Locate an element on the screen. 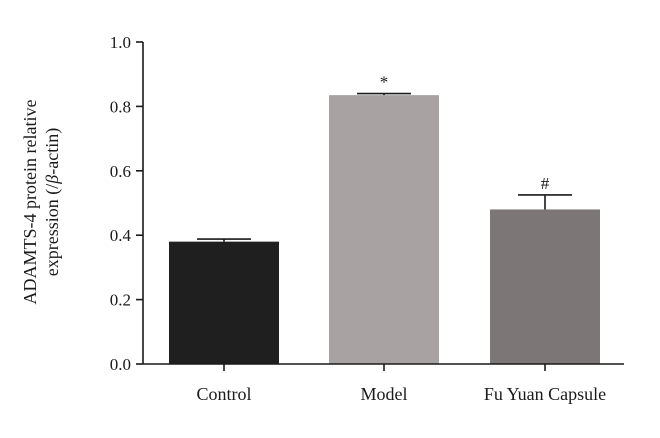 This screenshot has height=438, width=660. y-axis: 0.0 0.2 0.4 0.6 0.8 1.0 is located at coordinates (127, 203).